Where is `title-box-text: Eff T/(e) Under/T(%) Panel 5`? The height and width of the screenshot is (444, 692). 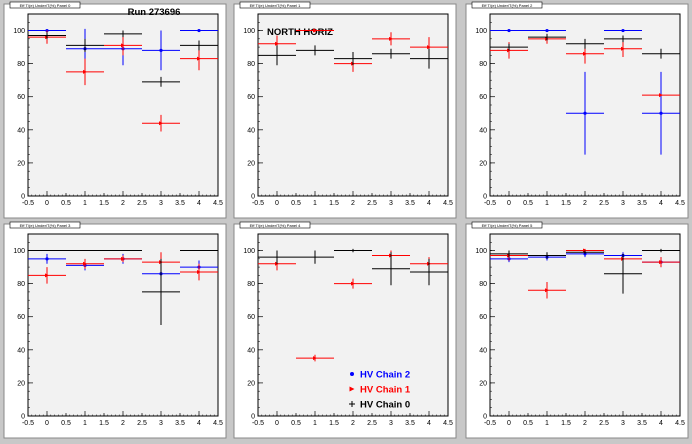
title-box-text: Eff T/(e) Under/T(%) Panel 5 is located at coordinates (508, 225).